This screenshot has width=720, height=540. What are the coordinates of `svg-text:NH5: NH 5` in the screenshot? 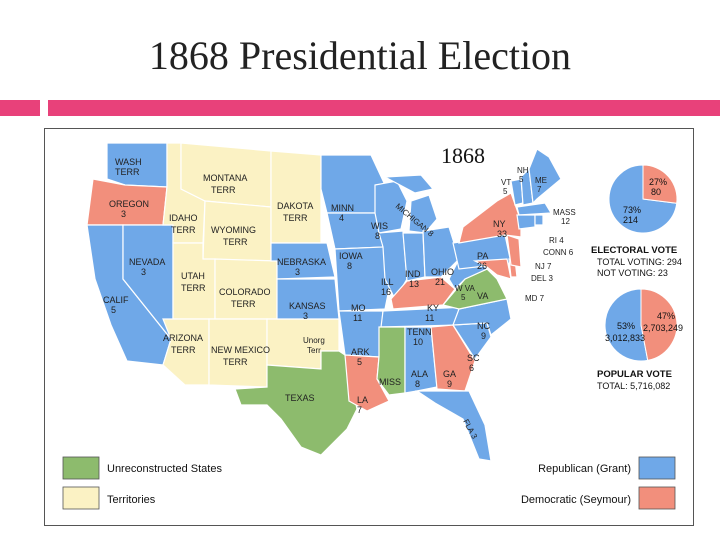 It's located at (523, 175).